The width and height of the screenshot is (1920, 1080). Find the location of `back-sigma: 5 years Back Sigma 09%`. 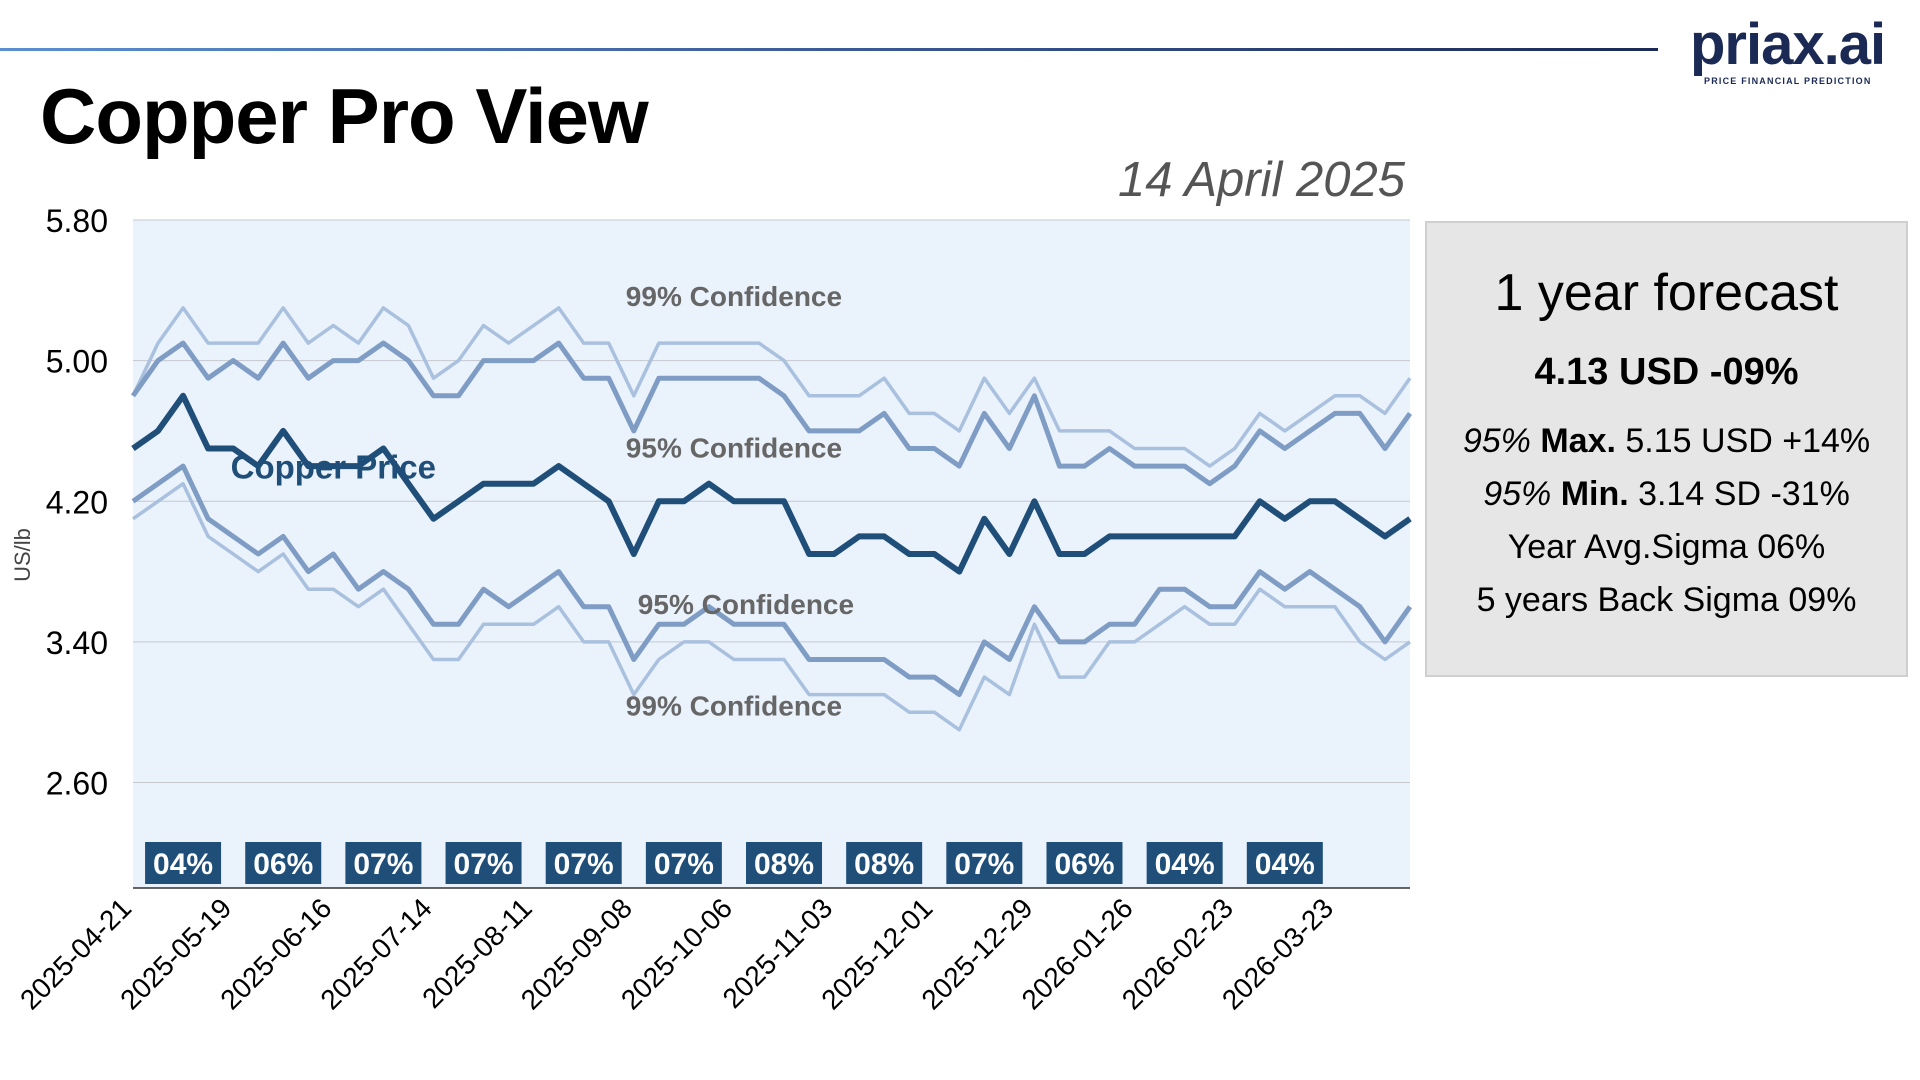

back-sigma: 5 years Back Sigma 09% is located at coordinates (1666, 600).